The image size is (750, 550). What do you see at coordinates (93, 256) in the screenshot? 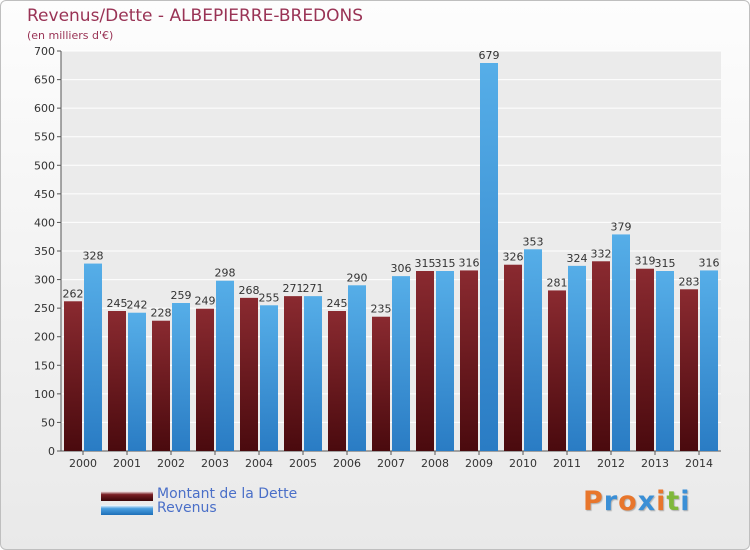
I see `bar-revenus-label: 328` at bounding box center [93, 256].